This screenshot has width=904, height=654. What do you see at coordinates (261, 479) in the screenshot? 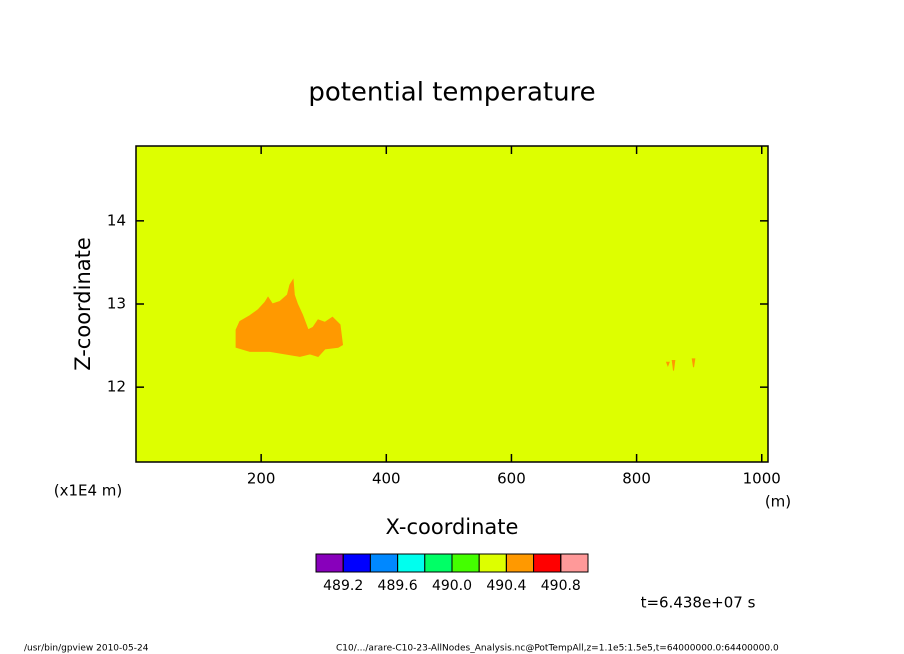
I see `x-tick-label: 200` at bounding box center [261, 479].